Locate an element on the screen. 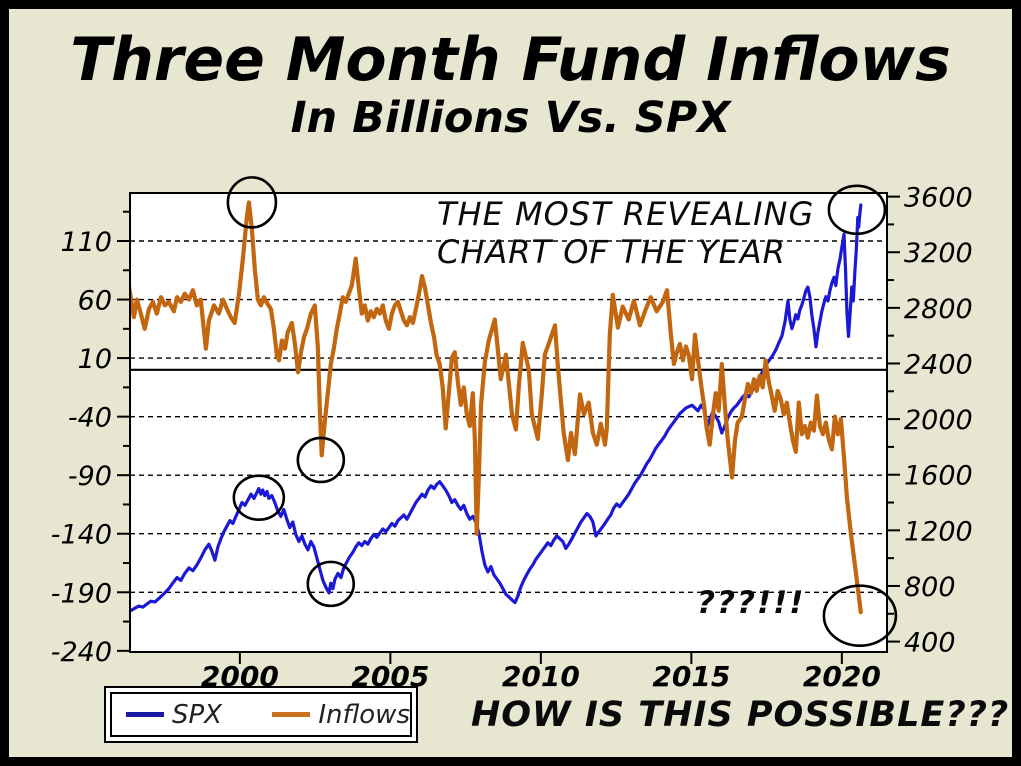 This screenshot has width=1021, height=766. legend-inner-border: SPX Inflows is located at coordinates (261, 714).